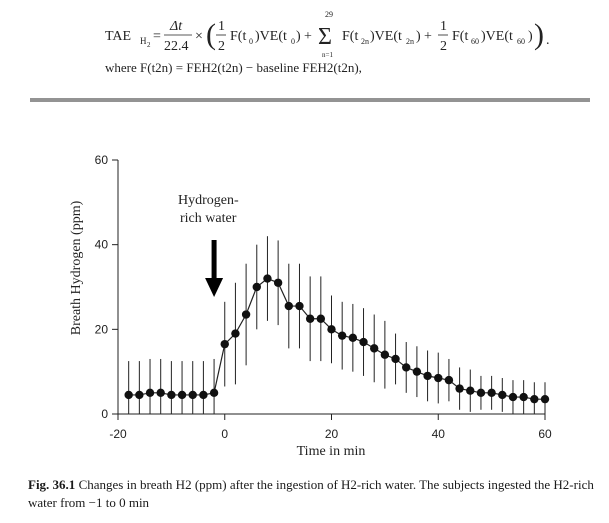  Describe the element at coordinates (329, 14) in the screenshot. I see `formula-sigma-top: 29` at that location.